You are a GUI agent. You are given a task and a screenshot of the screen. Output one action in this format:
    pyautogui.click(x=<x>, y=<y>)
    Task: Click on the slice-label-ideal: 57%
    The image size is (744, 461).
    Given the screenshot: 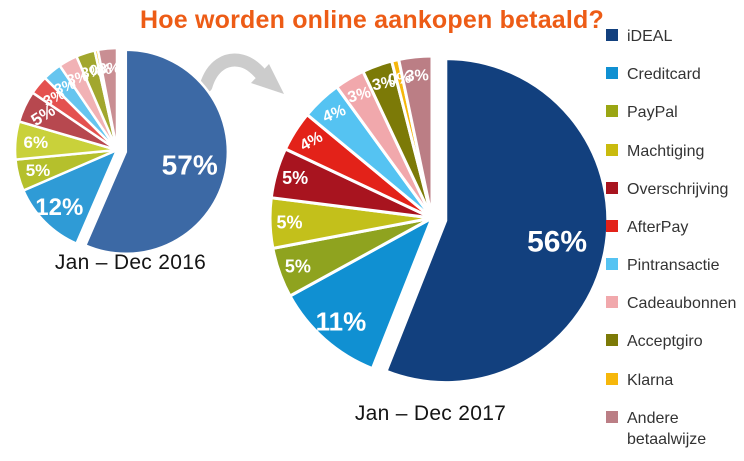 What is the action you would take?
    pyautogui.click(x=190, y=165)
    